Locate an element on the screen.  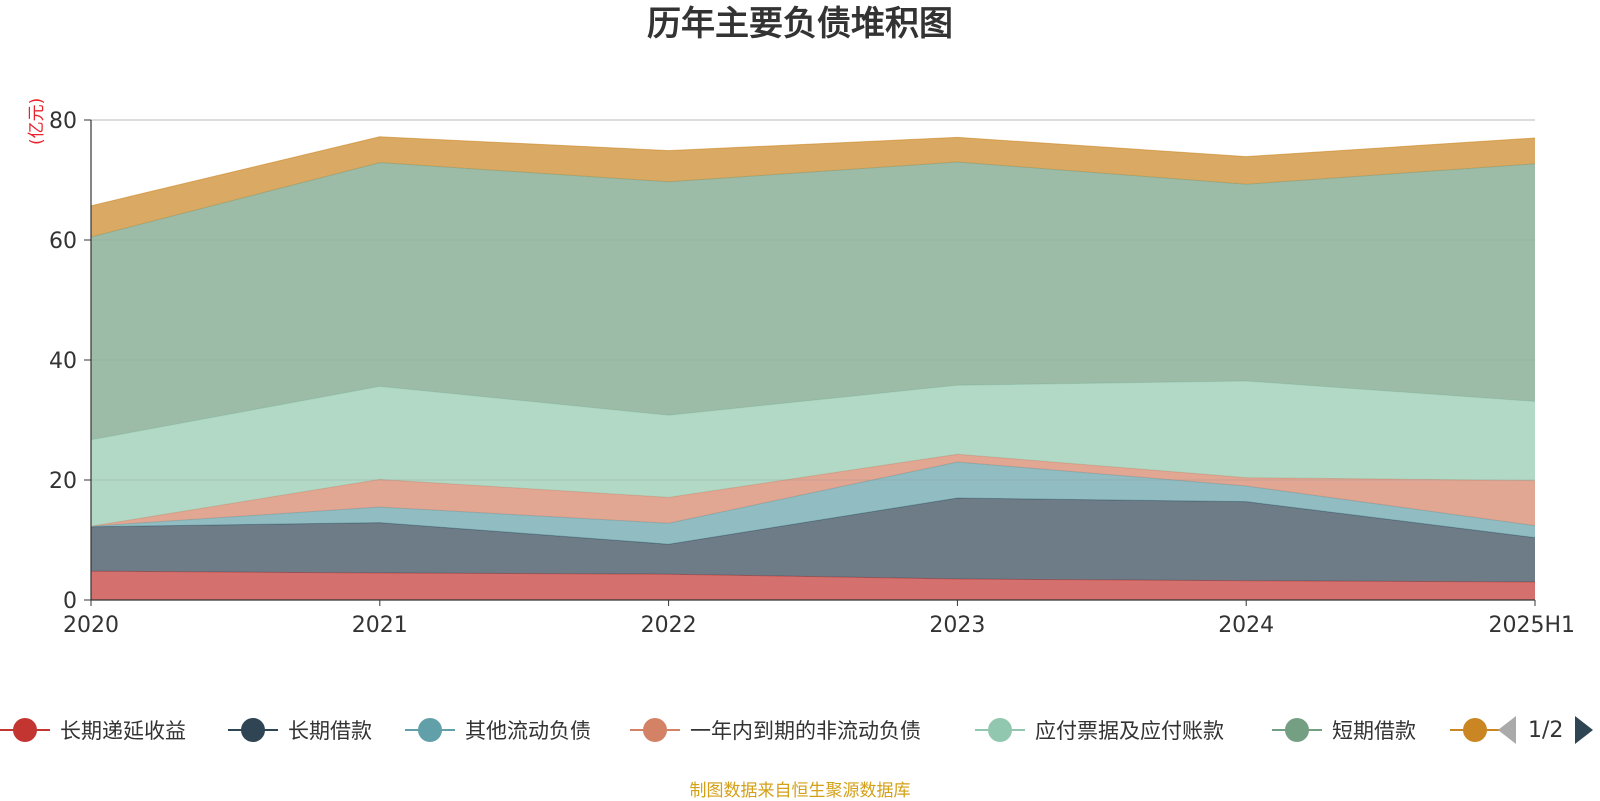
legend-pager: 1/2 is located at coordinates (1546, 730).